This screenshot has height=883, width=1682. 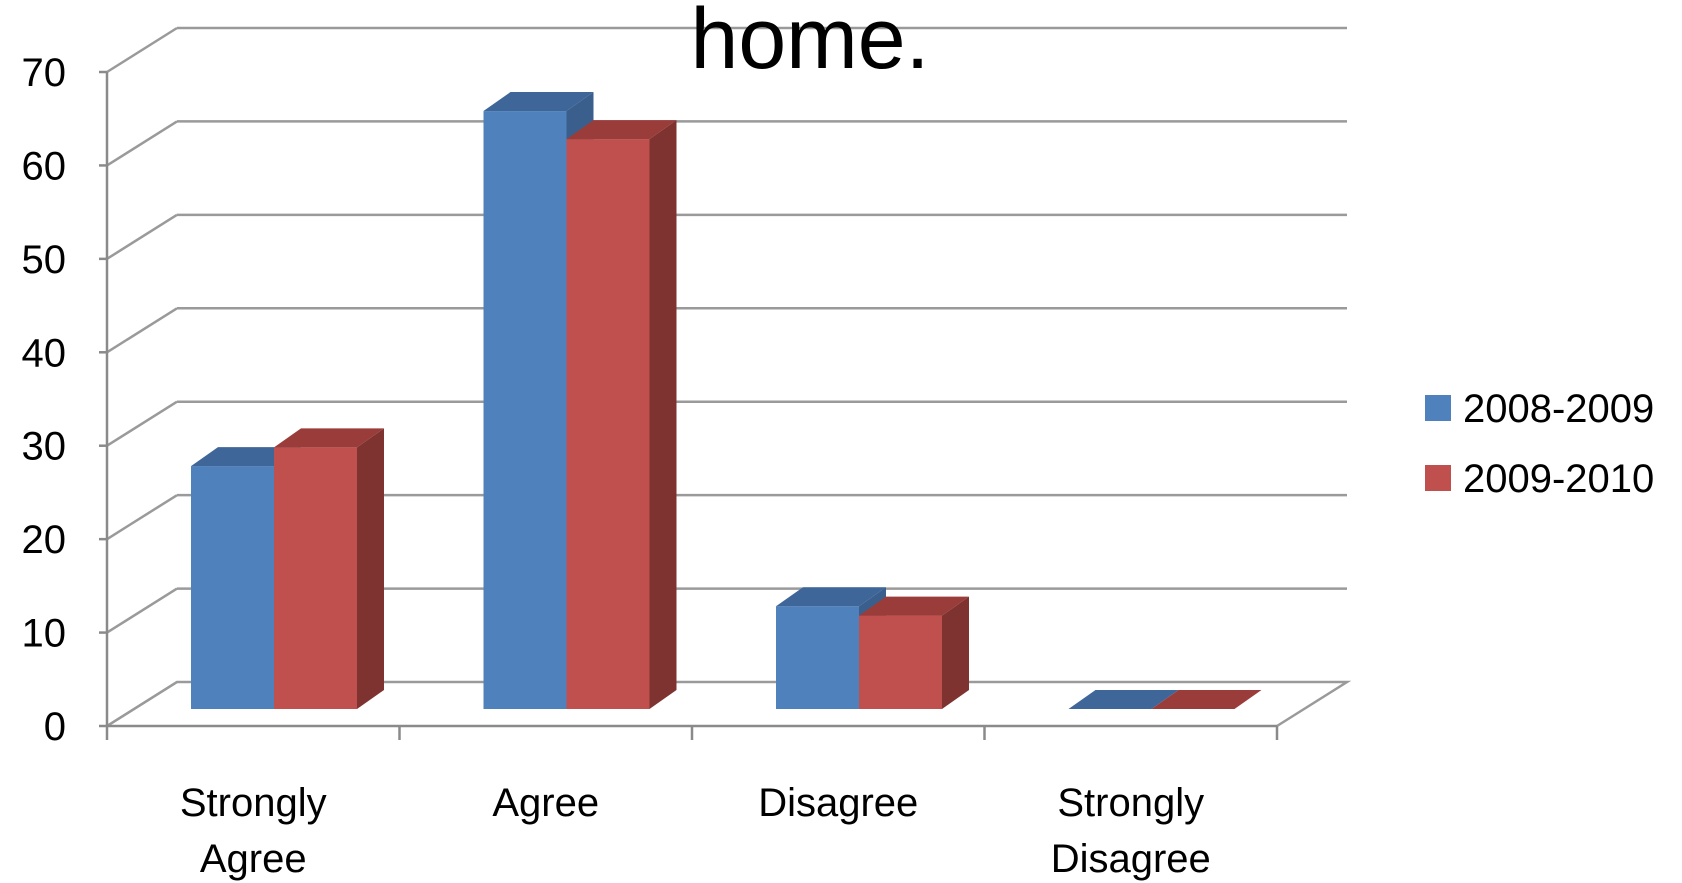 What do you see at coordinates (44, 447) in the screenshot?
I see `y-tick-label: 30` at bounding box center [44, 447].